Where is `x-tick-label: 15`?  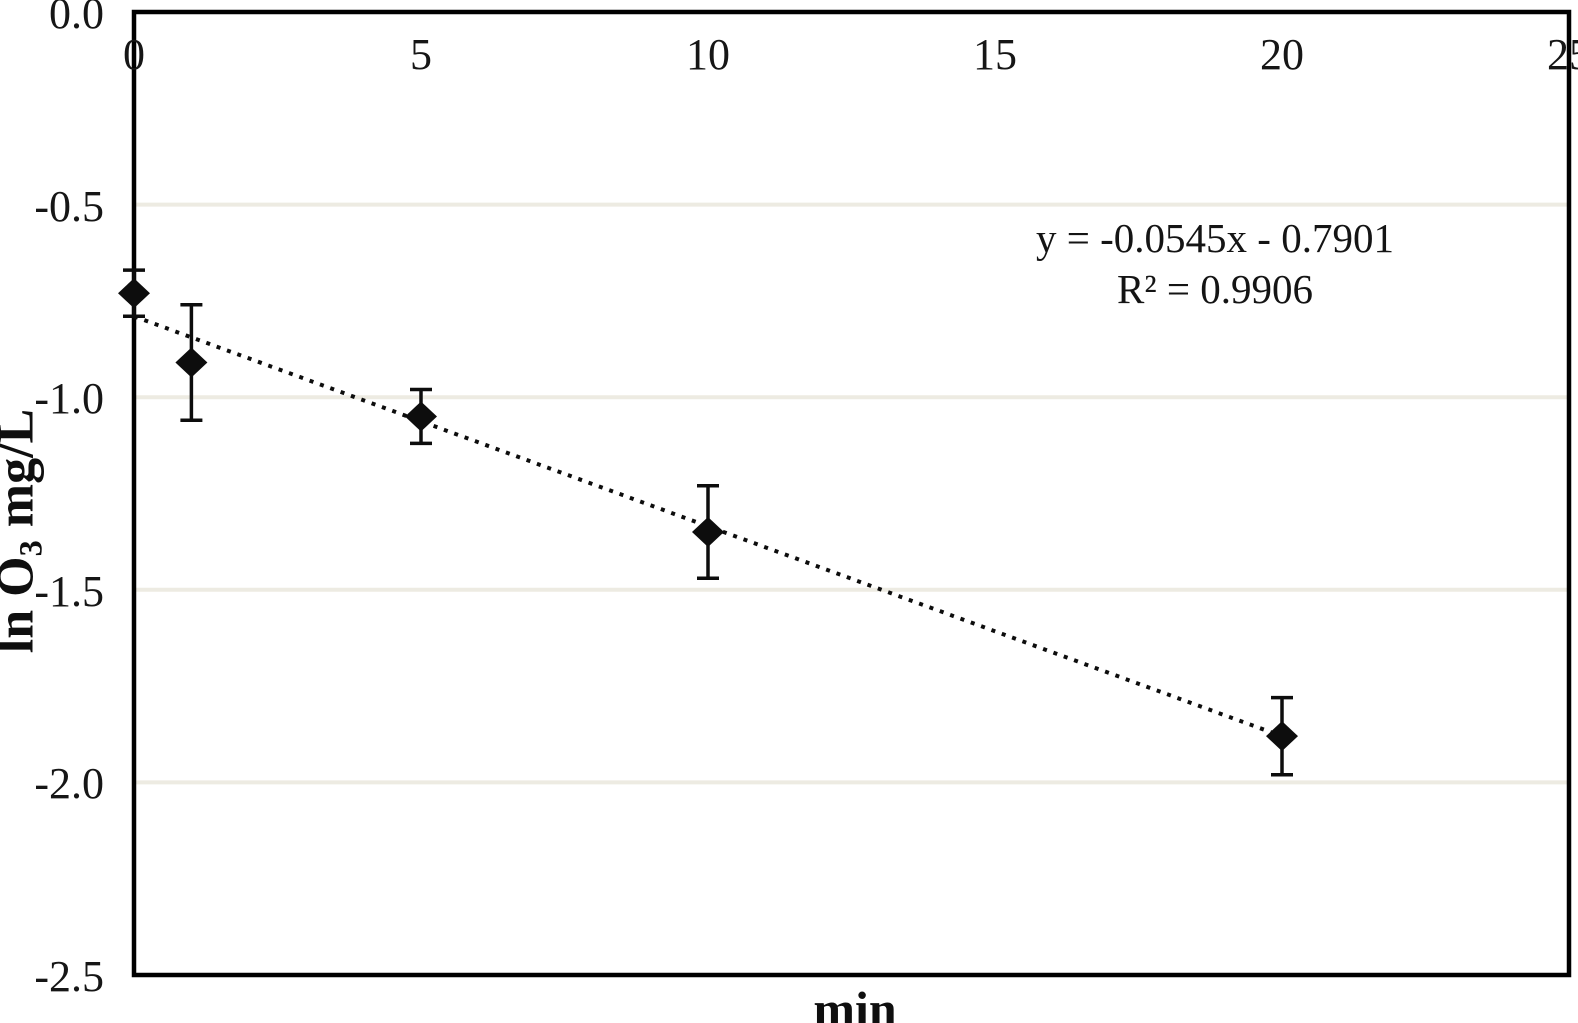
x-tick-label: 15 is located at coordinates (995, 54).